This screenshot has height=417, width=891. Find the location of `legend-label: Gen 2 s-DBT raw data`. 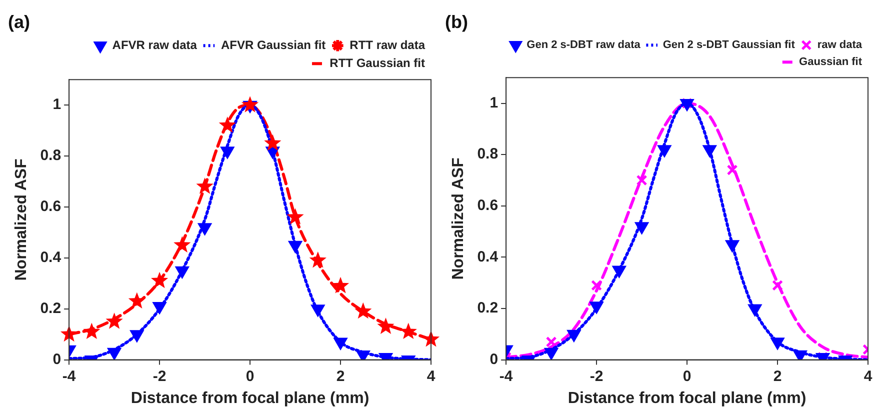

legend-label: Gen 2 s-DBT raw data is located at coordinates (584, 45).